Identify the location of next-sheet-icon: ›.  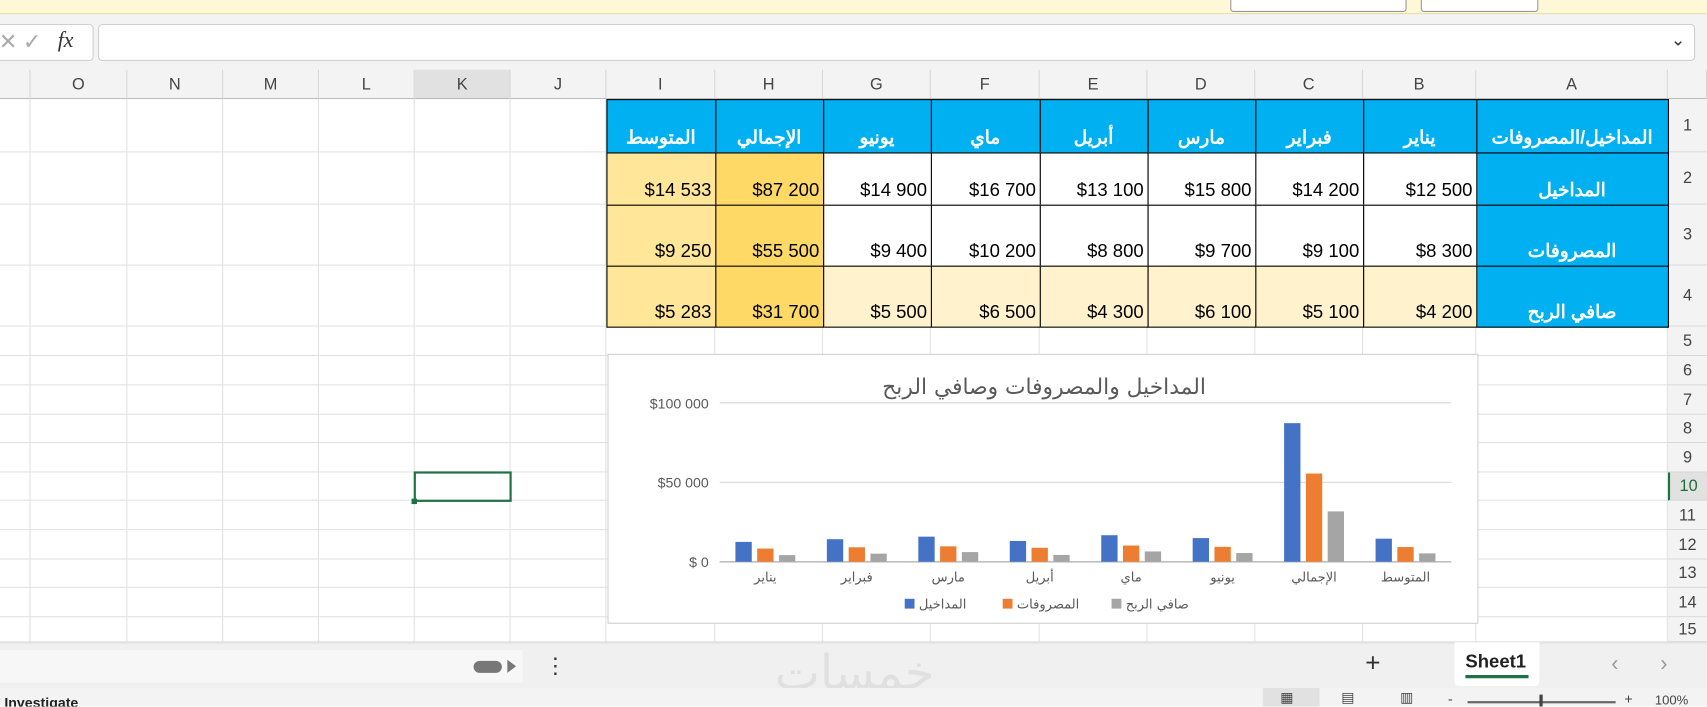
(1664, 664).